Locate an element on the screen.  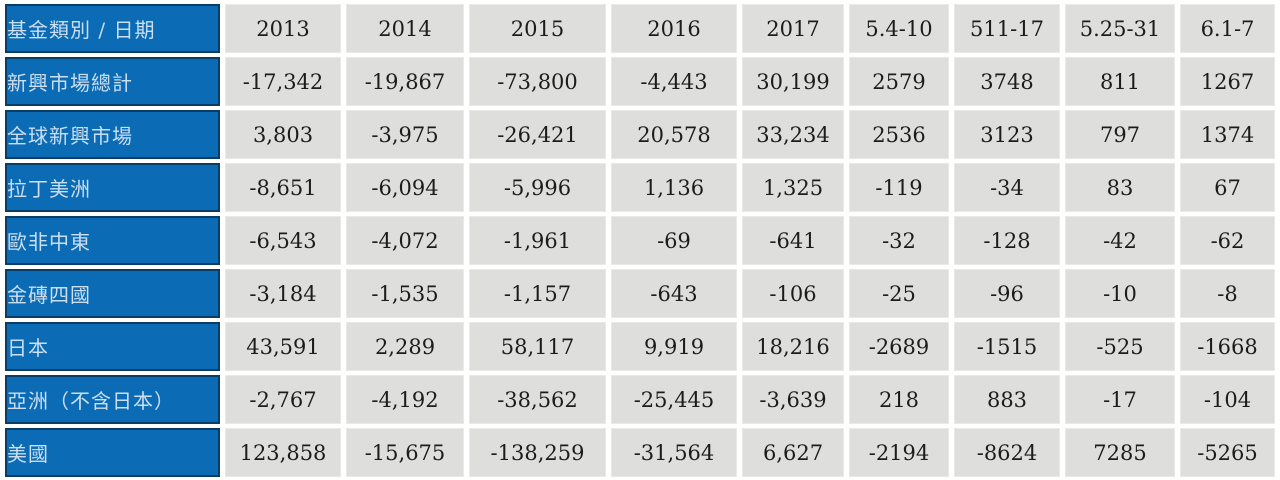
value-cell: -25 is located at coordinates (899, 293).